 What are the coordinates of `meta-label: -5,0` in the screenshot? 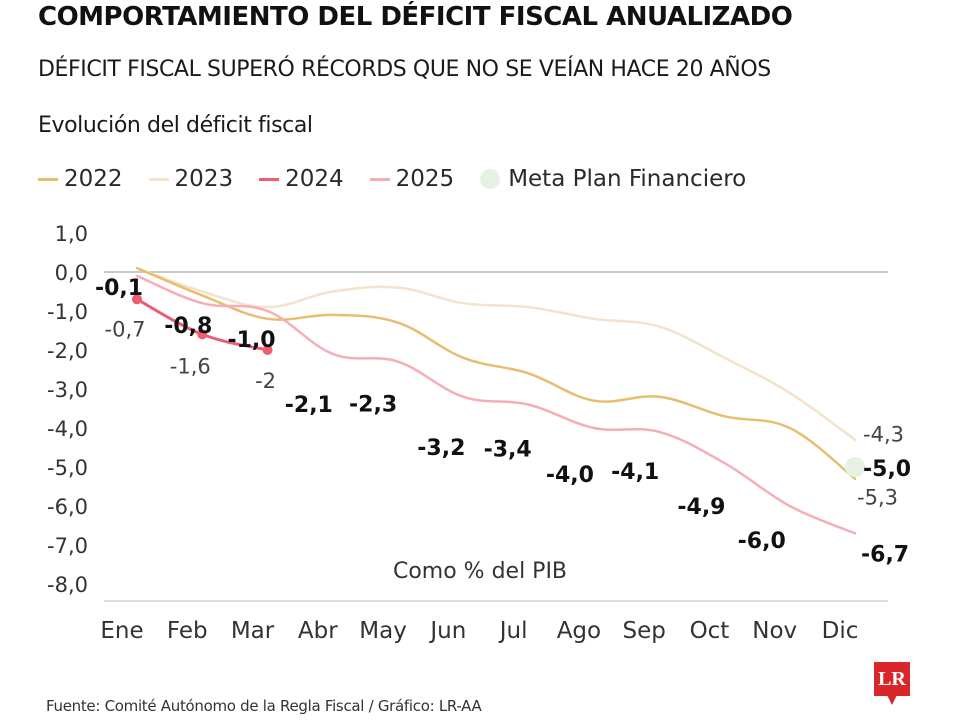 It's located at (887, 469).